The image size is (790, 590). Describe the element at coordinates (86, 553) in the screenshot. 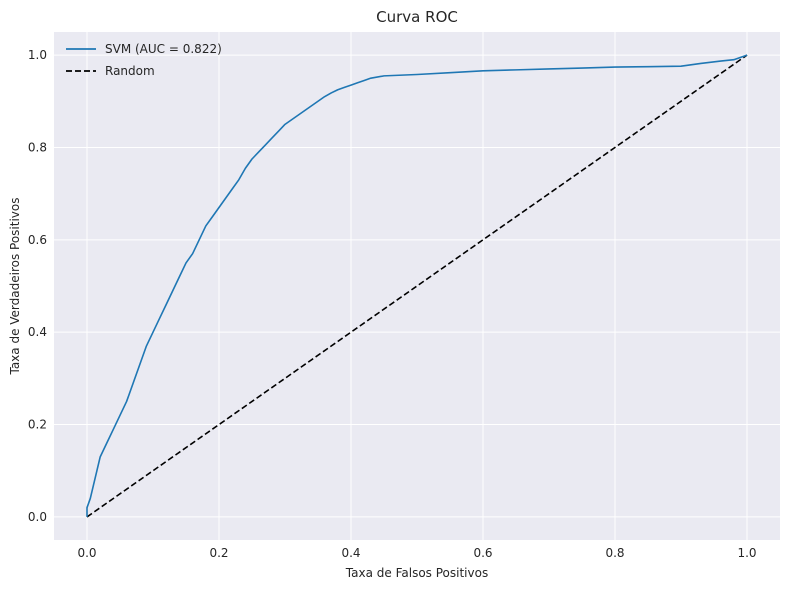

I see `x-tick-label: 0.0` at that location.